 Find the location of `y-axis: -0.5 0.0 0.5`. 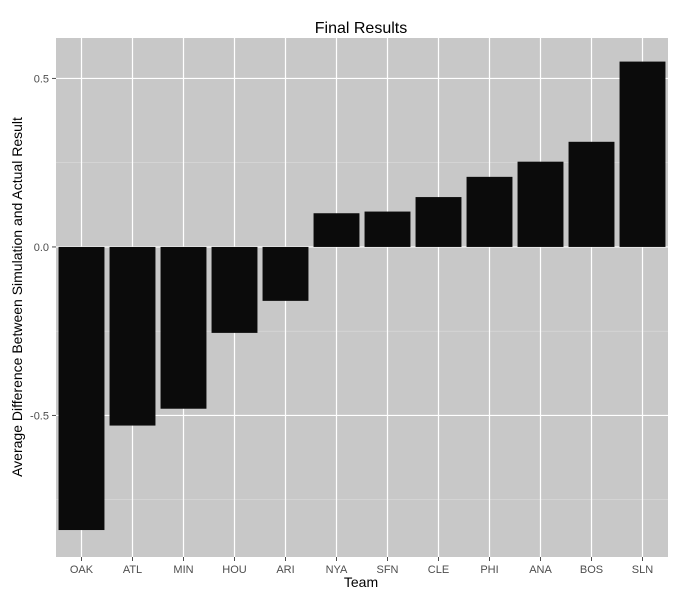

y-axis: -0.5 0.0 0.5 is located at coordinates (43, 247).